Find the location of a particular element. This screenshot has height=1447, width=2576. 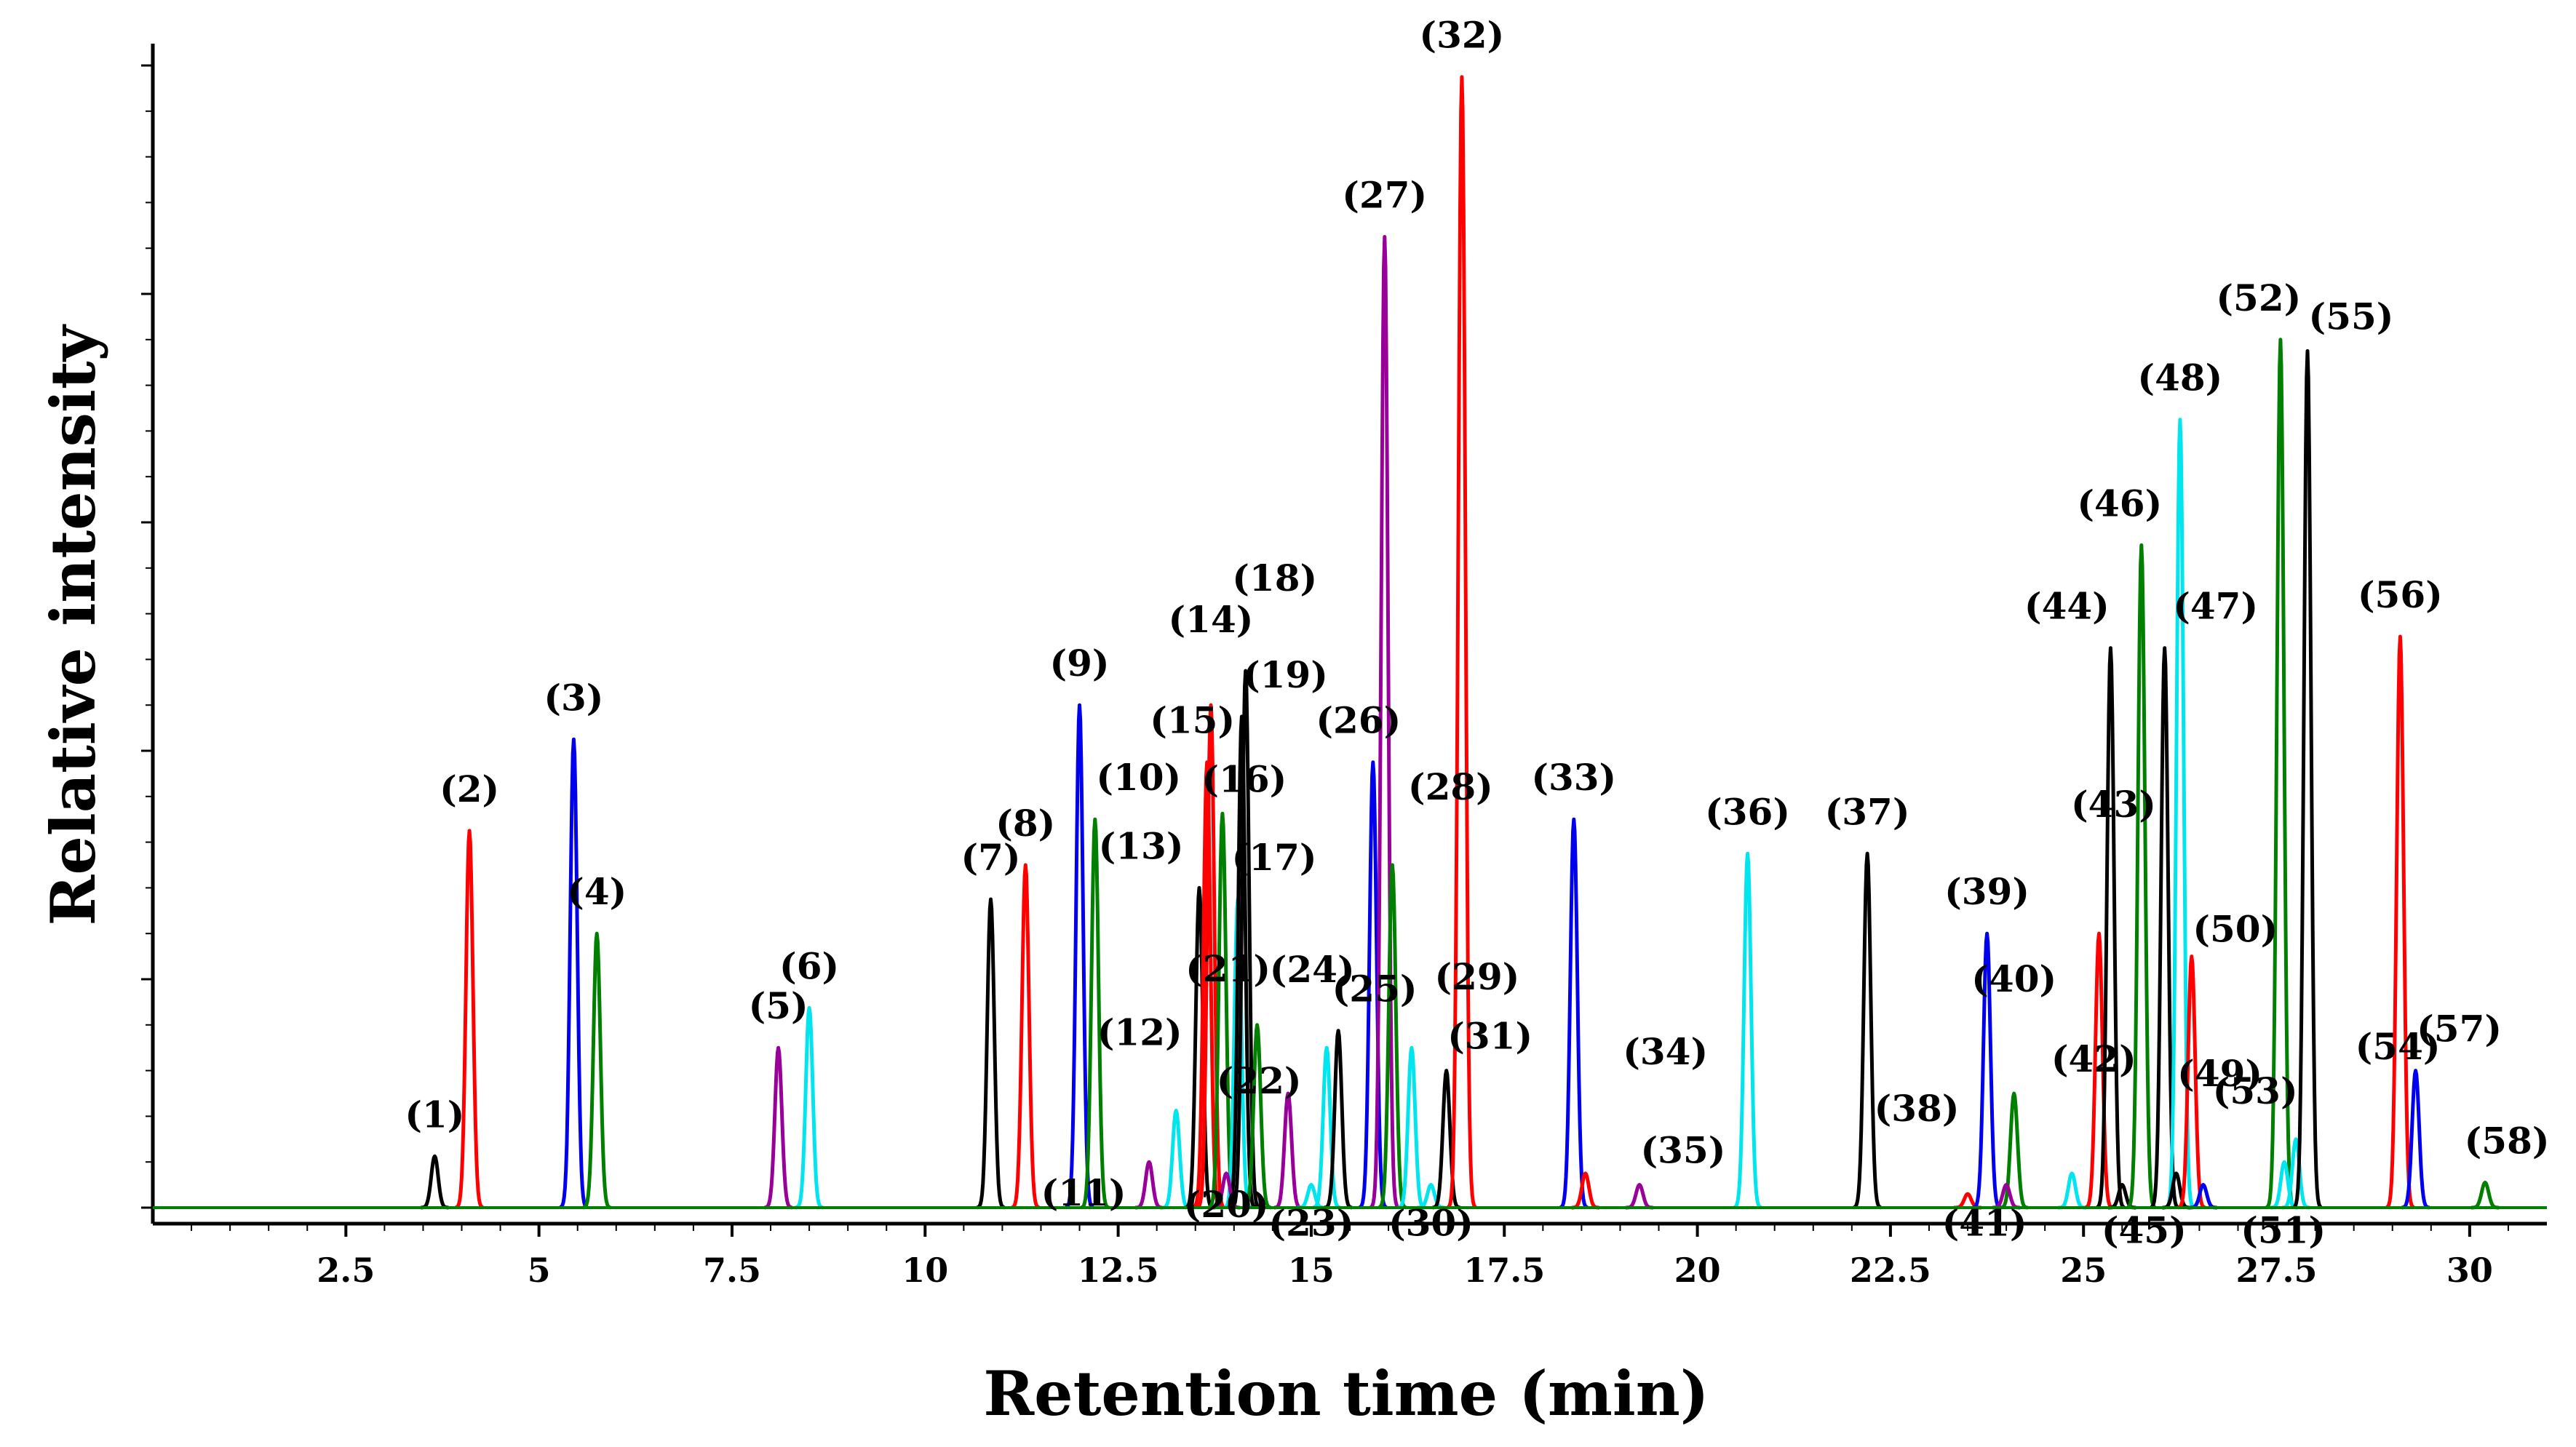

peak-label: (24) is located at coordinates (1312, 969).